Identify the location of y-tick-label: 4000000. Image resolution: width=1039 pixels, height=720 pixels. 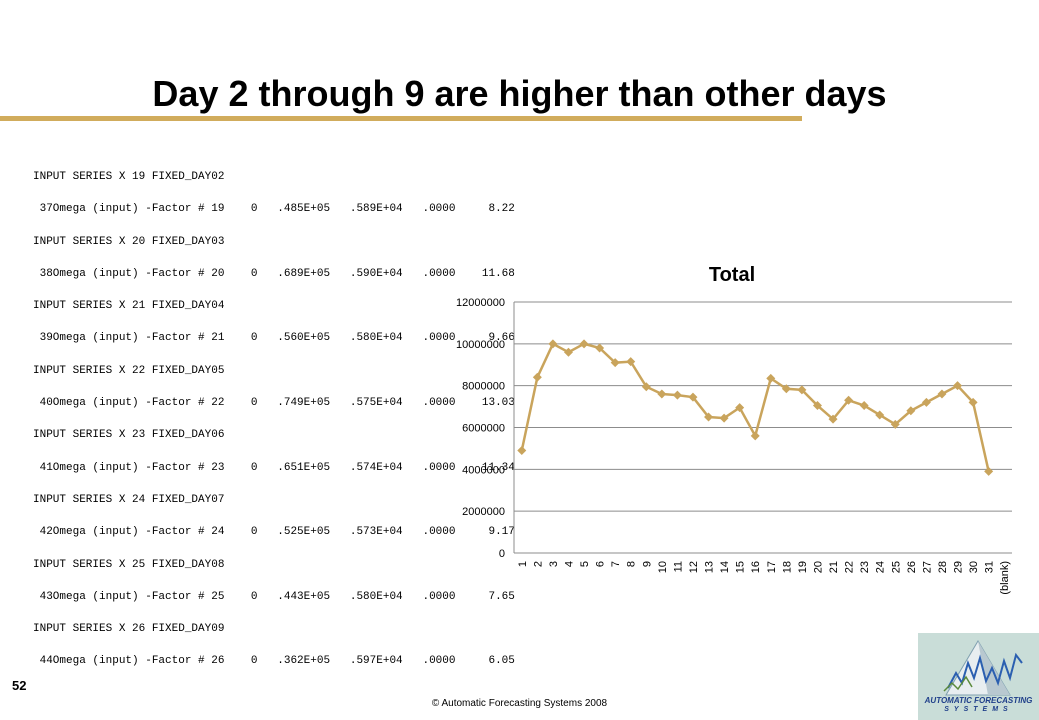
(483, 470).